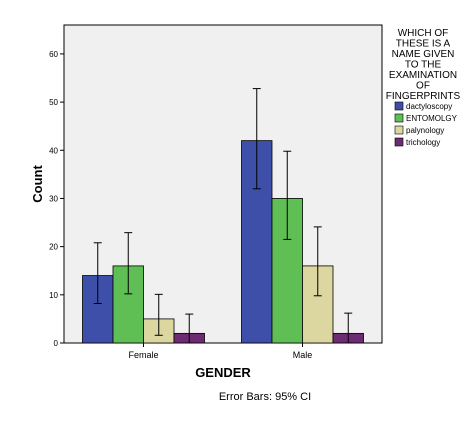 This screenshot has height=425, width=474. What do you see at coordinates (37, 184) in the screenshot?
I see `y-axis-label: Count` at bounding box center [37, 184].